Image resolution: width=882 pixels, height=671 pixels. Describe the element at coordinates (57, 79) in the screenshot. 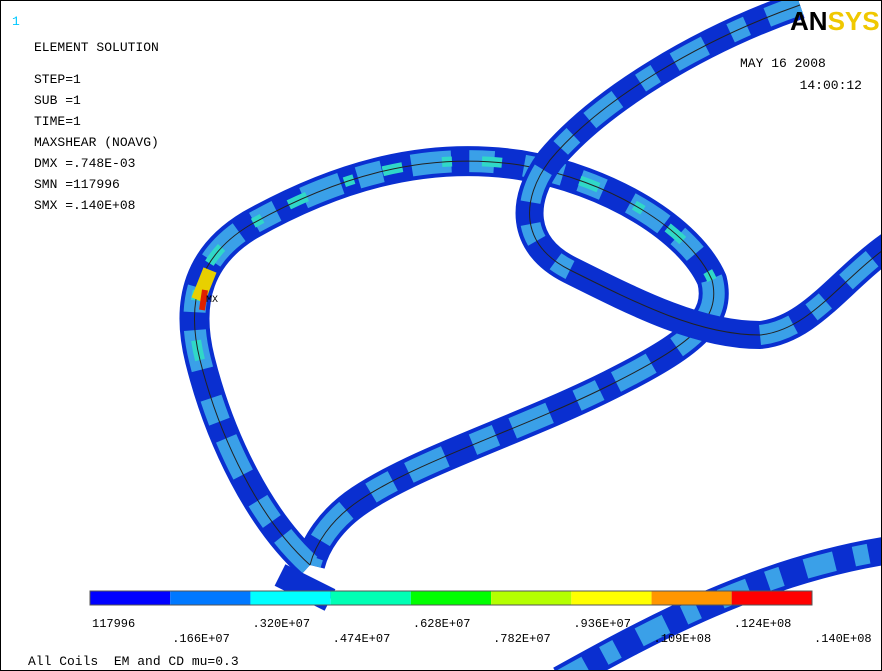

I see `header-line: STEP=1` at that location.